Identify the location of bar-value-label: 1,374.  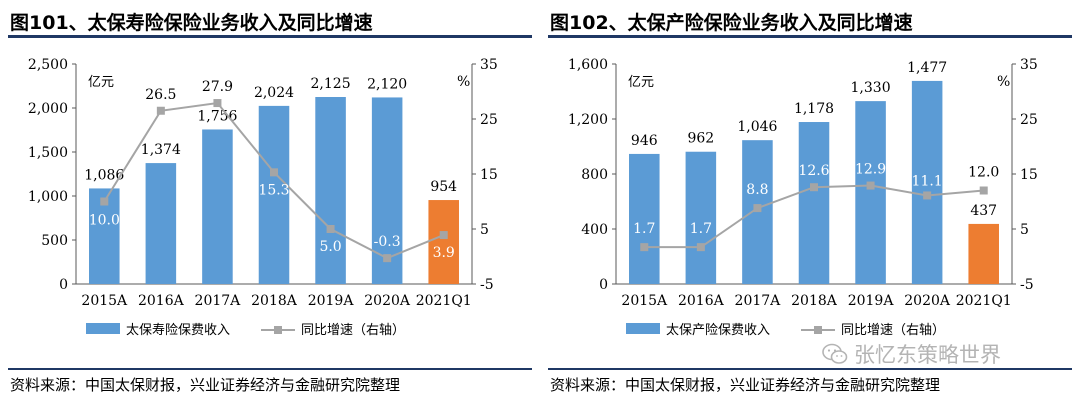
(161, 150).